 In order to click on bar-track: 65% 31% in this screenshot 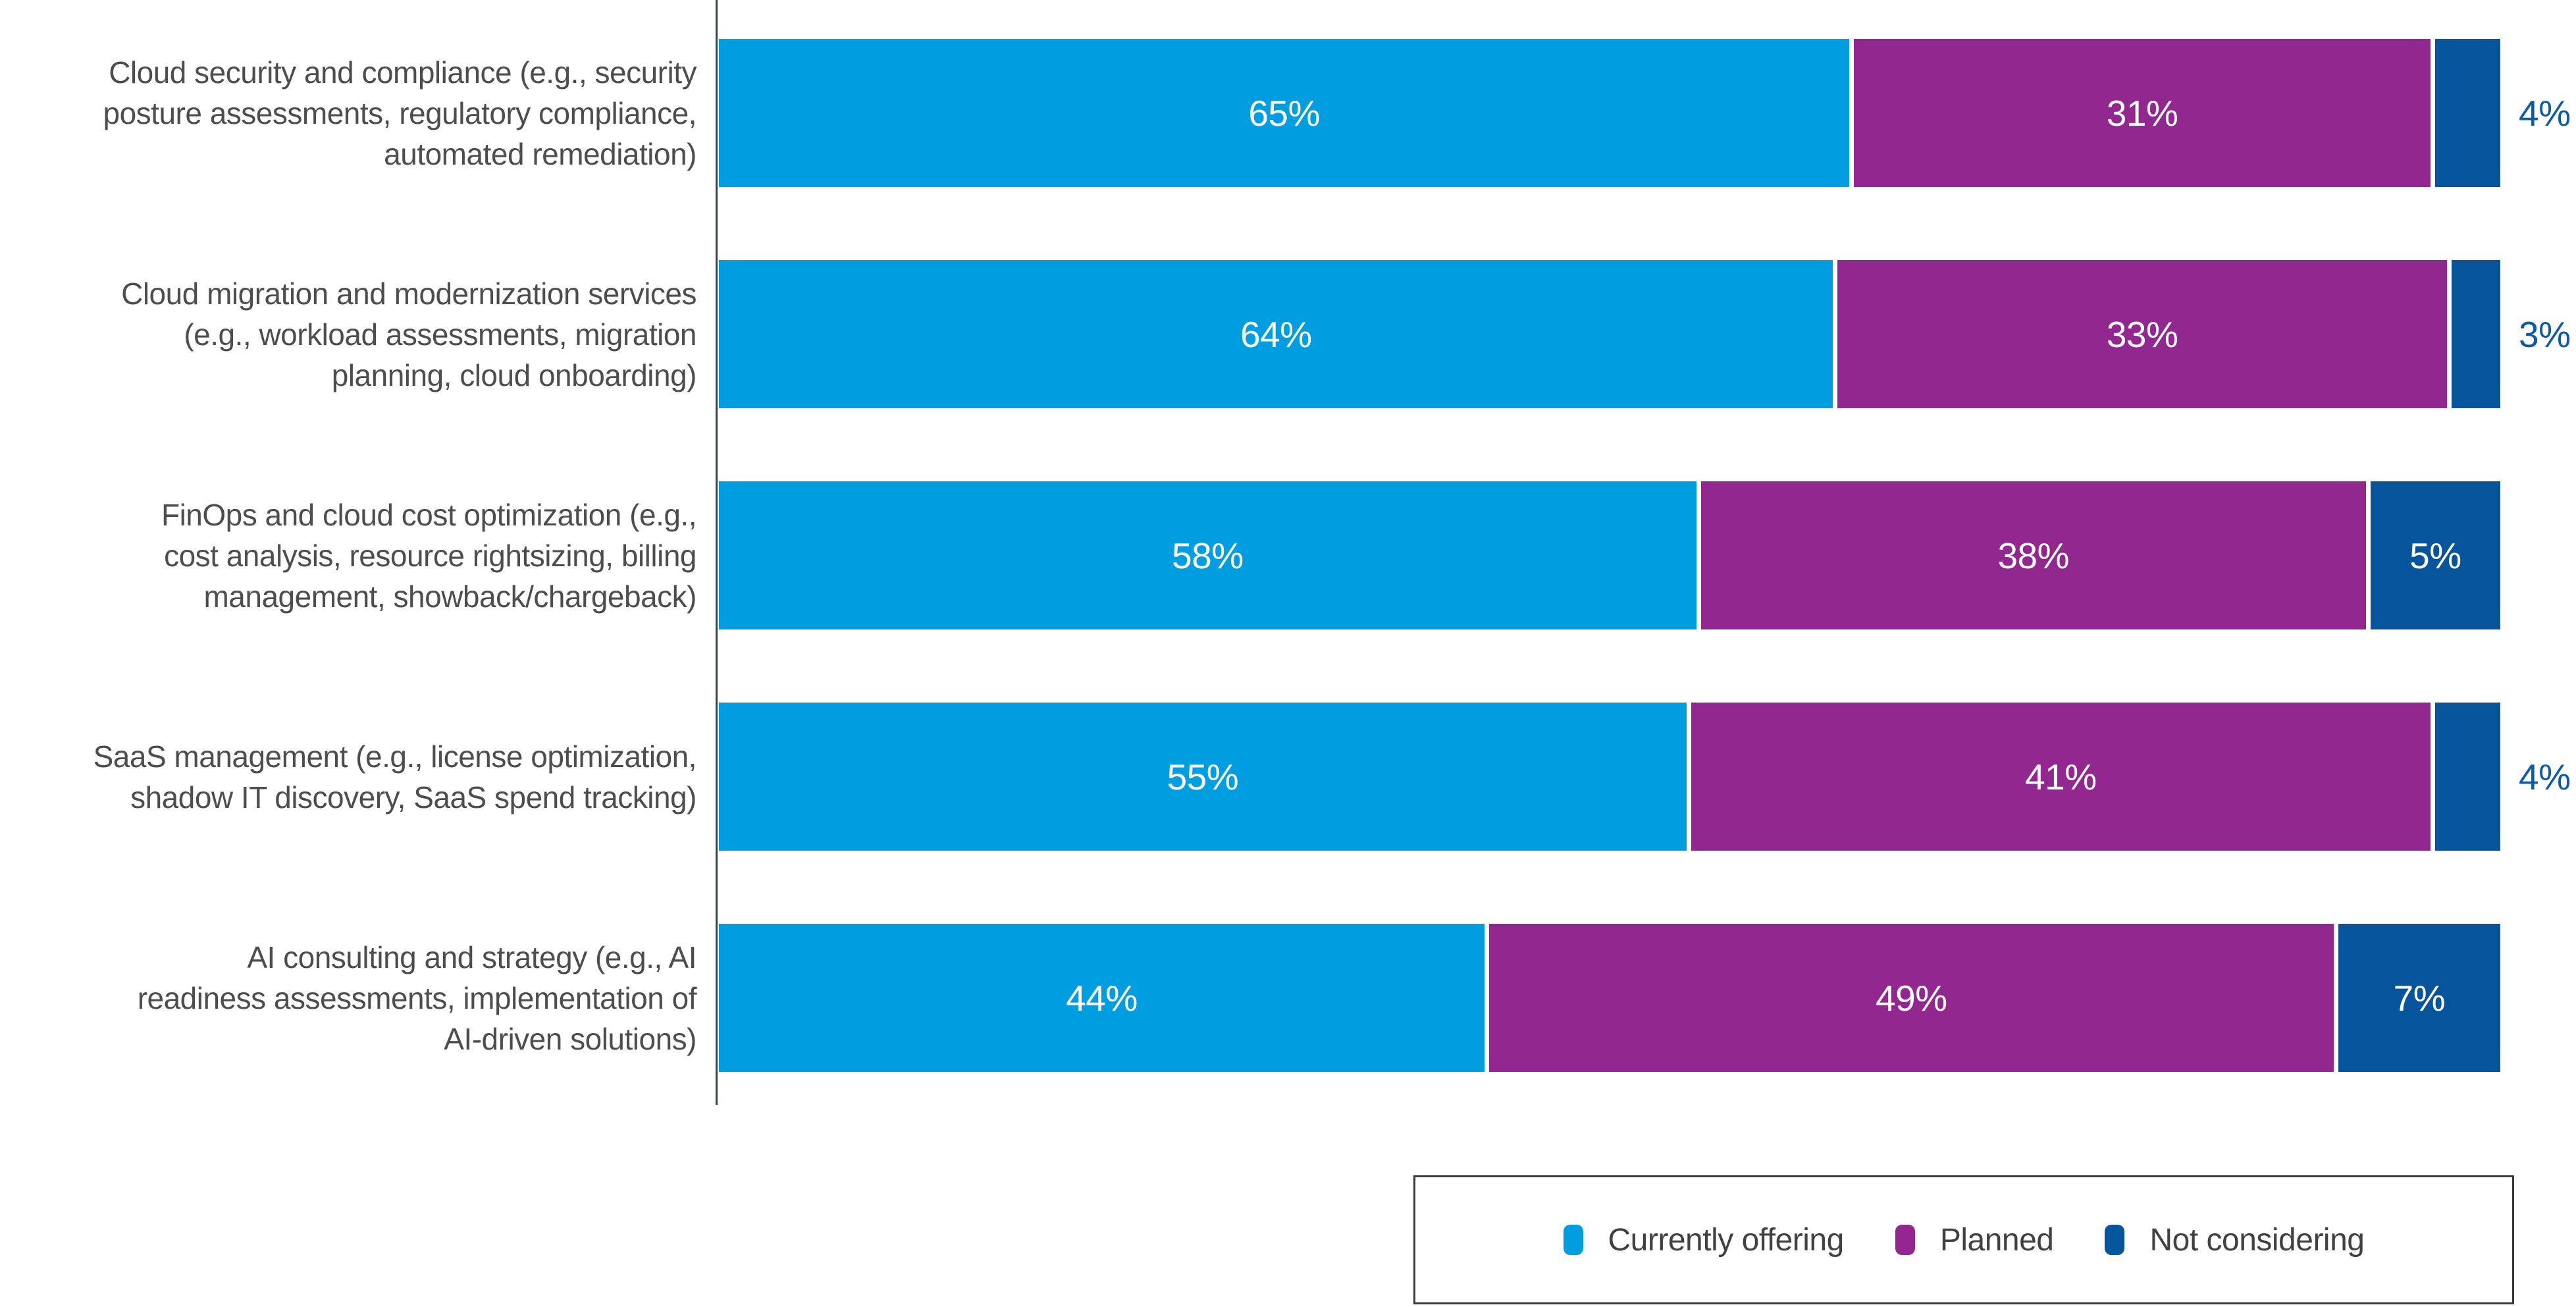, I will do `click(1609, 113)`.